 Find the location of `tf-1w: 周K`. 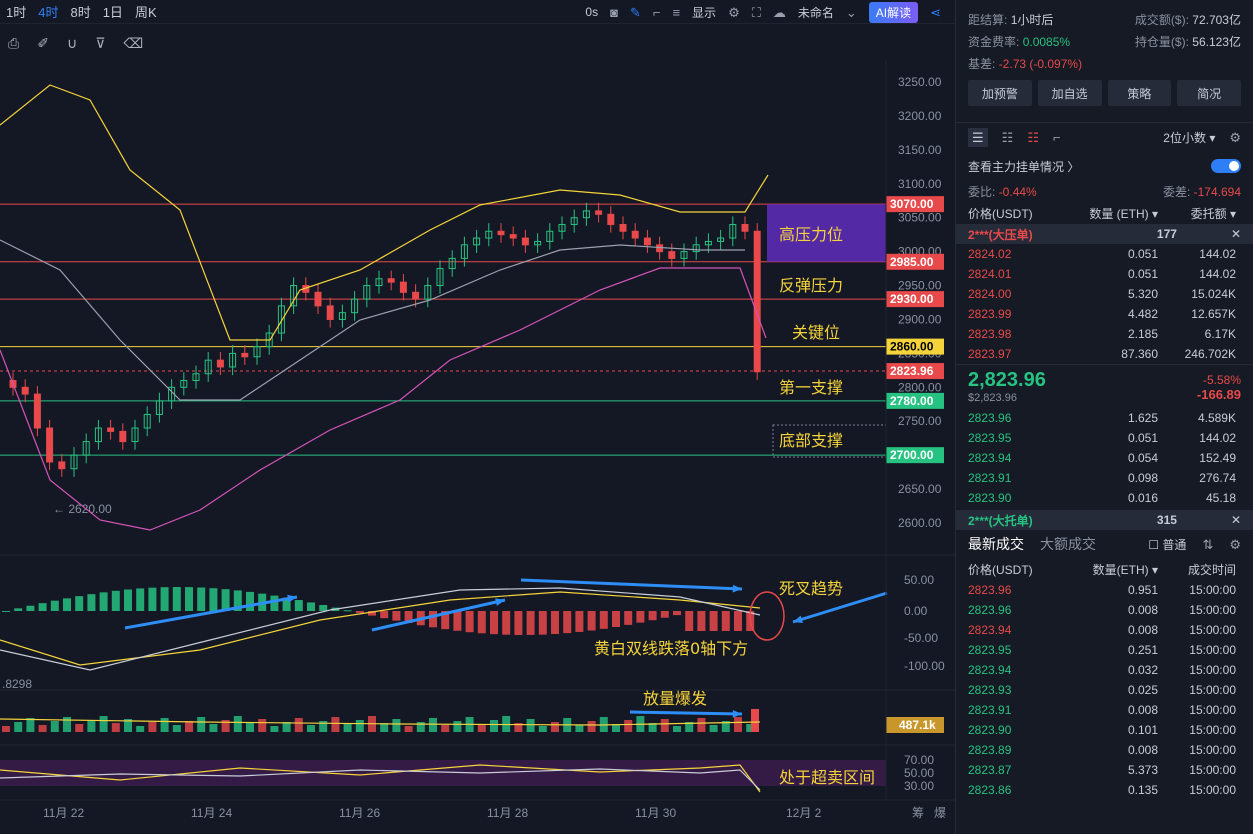

tf-1w: 周K is located at coordinates (145, 12).